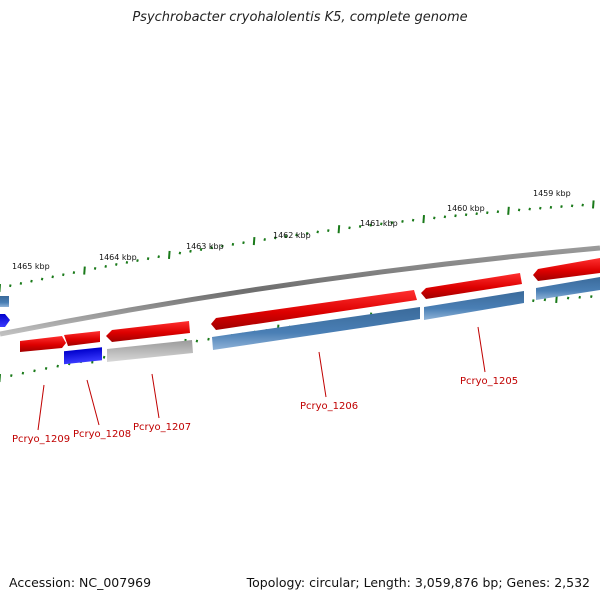 The width and height of the screenshot is (600, 600). What do you see at coordinates (80, 582) in the screenshot?
I see `accession-text: Accession: NC_007969` at bounding box center [80, 582].